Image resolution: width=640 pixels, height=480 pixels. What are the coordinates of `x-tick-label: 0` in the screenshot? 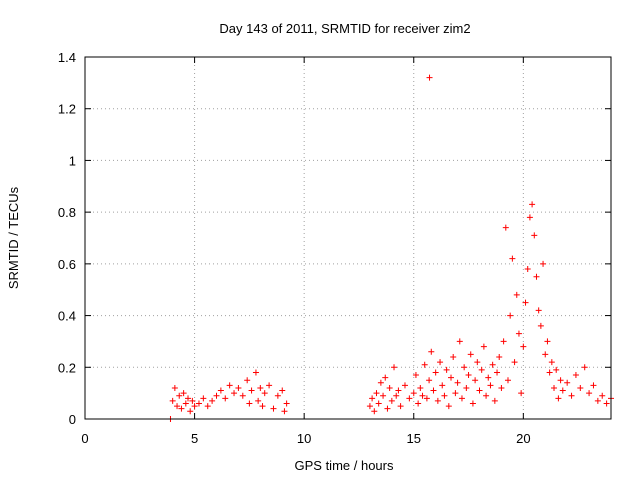 It's located at (84, 438).